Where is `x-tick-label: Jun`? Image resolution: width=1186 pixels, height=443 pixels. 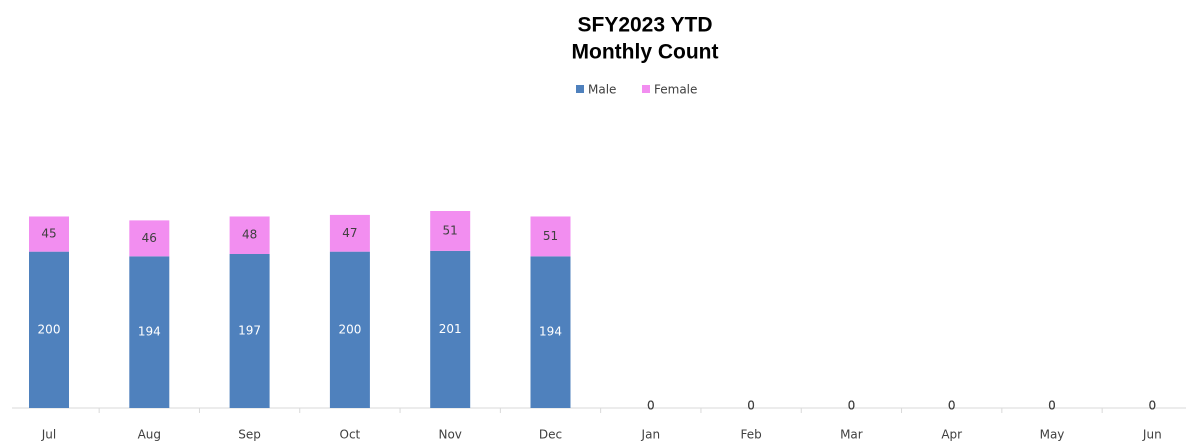 x-tick-label: Jun is located at coordinates (1152, 435).